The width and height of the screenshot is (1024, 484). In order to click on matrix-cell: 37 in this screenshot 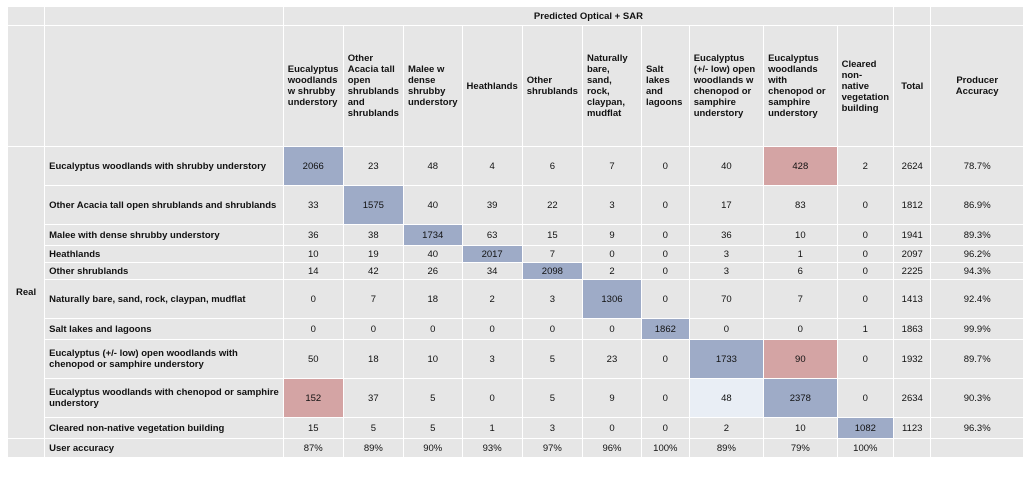, I will do `click(373, 398)`.